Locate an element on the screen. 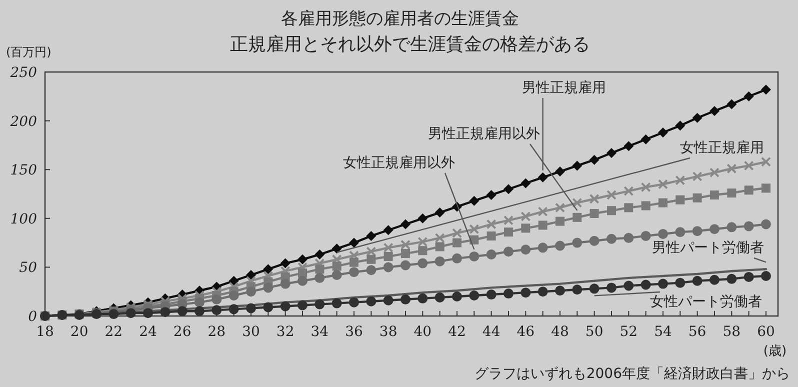  y-tick-label: 100 is located at coordinates (24, 219).